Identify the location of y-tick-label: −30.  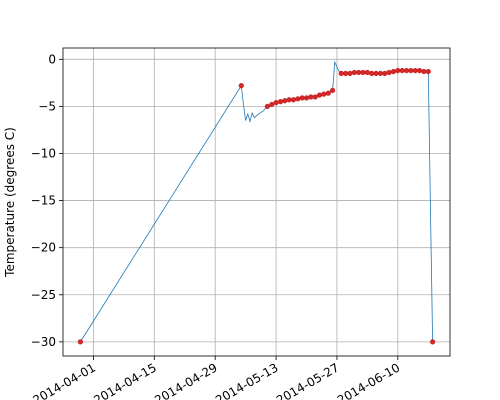
(43, 342).